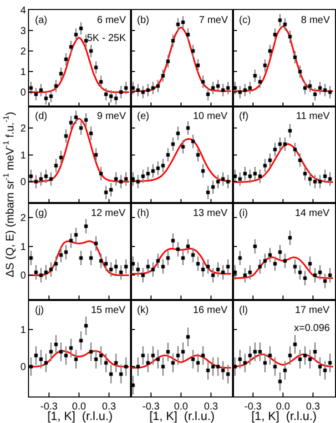 This screenshot has width=336, height=423. I want to click on annotation: 5K - 25K, so click(106, 38).